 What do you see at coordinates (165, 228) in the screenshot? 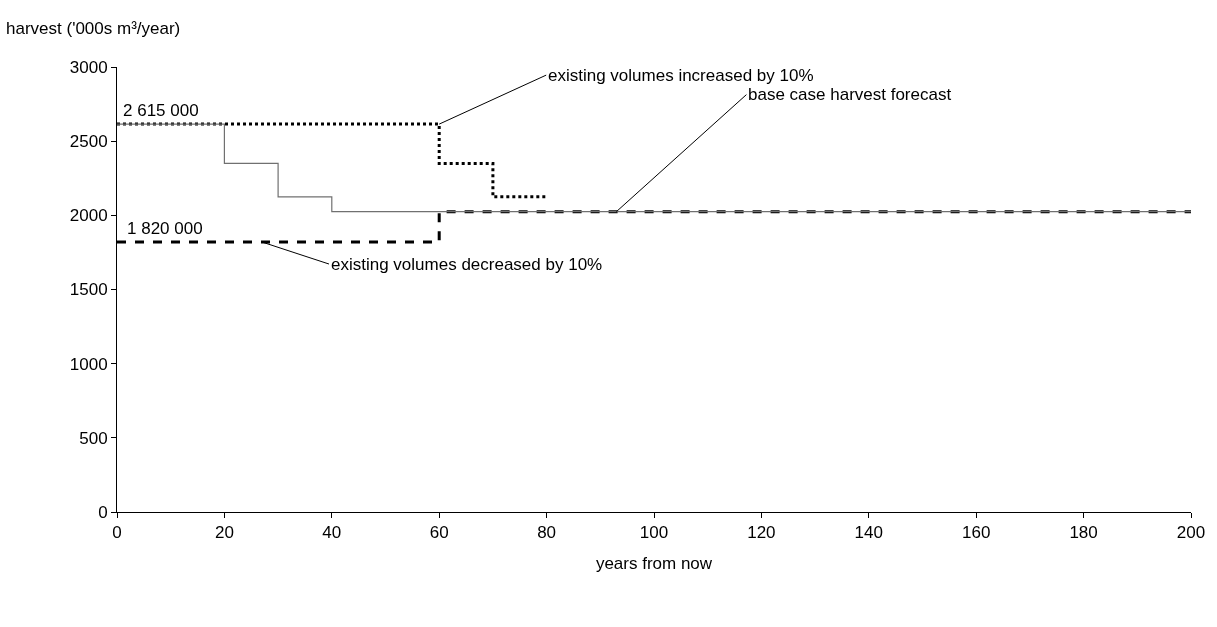
I see `annotation: 1 820 000` at bounding box center [165, 228].